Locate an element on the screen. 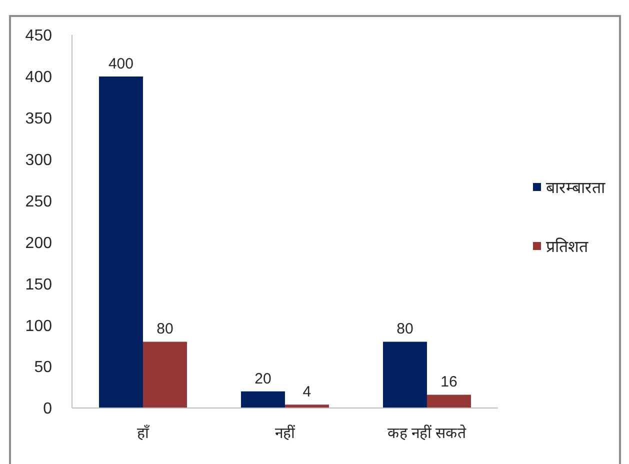 The image size is (629, 464). y-tick-label: 450 is located at coordinates (38, 36).